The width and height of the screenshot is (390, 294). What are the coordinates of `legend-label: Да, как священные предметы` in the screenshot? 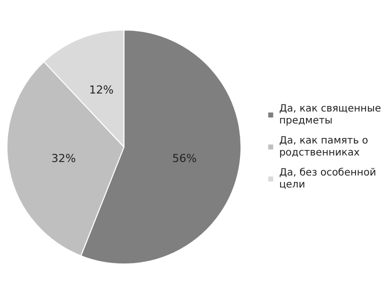 It's located at (330, 115).